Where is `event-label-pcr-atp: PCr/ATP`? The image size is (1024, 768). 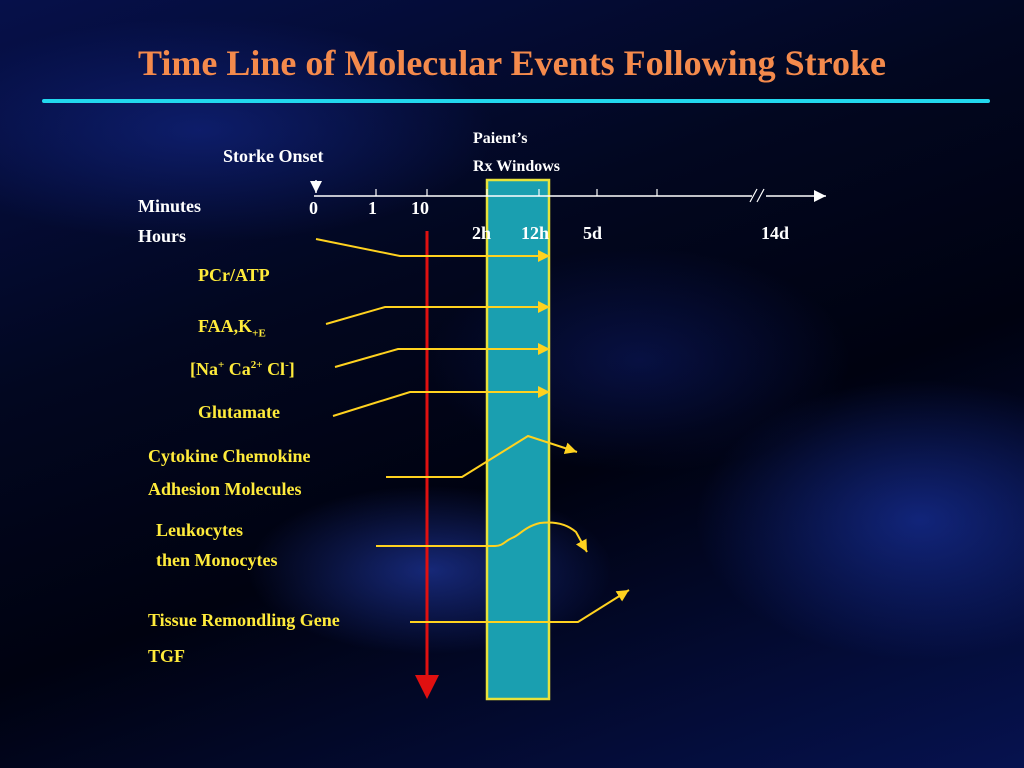
event-label-pcr-atp: PCr/ATP is located at coordinates (234, 275).